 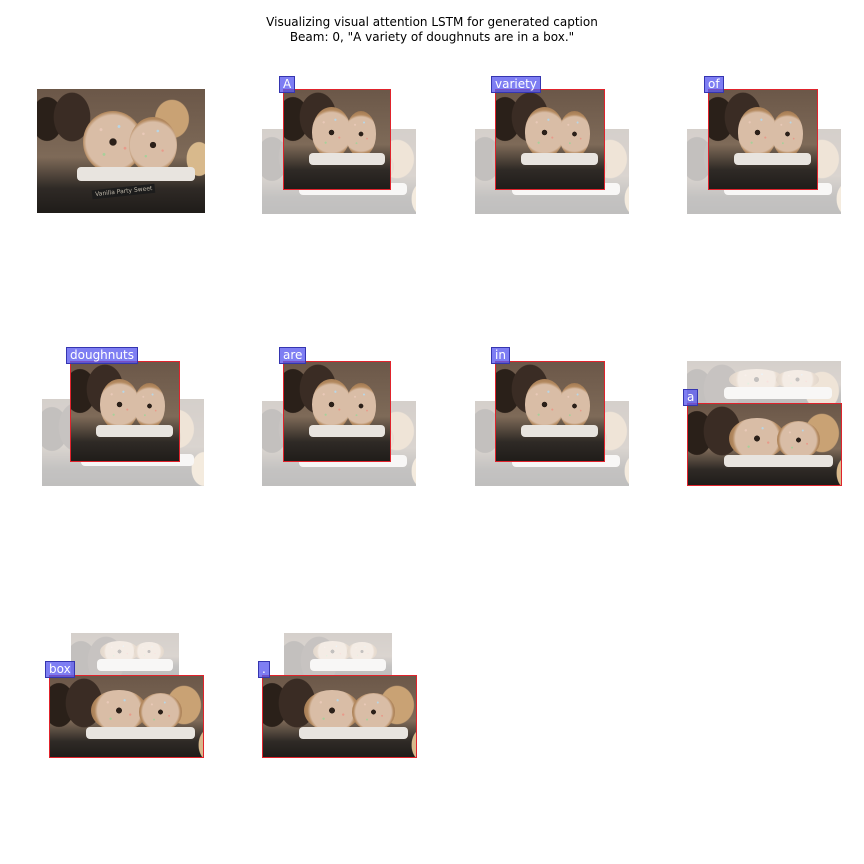 What do you see at coordinates (516, 84) in the screenshot?
I see `word-label: variety` at bounding box center [516, 84].